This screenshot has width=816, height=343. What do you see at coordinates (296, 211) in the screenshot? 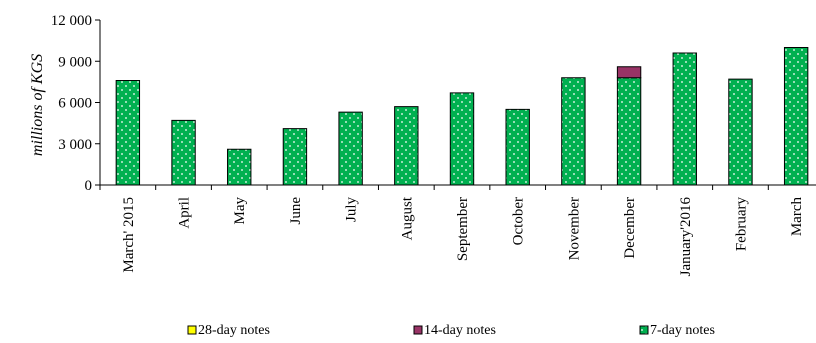
I see `x-tick-label: June` at bounding box center [296, 211].